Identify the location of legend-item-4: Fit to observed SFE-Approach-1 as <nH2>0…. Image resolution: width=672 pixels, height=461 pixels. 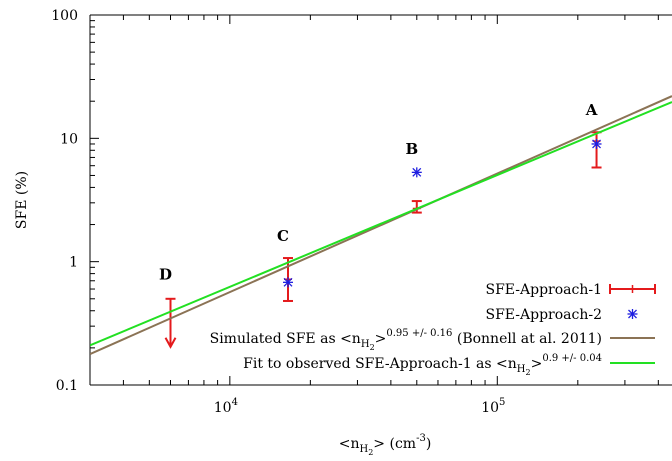
(449, 365).